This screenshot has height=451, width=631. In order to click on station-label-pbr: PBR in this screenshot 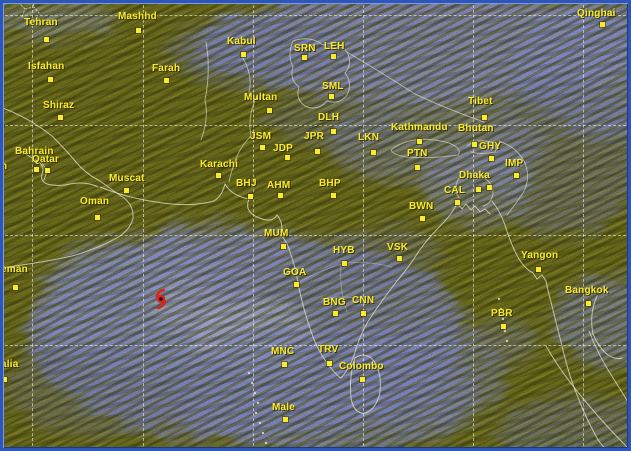, I will do `click(502, 313)`.